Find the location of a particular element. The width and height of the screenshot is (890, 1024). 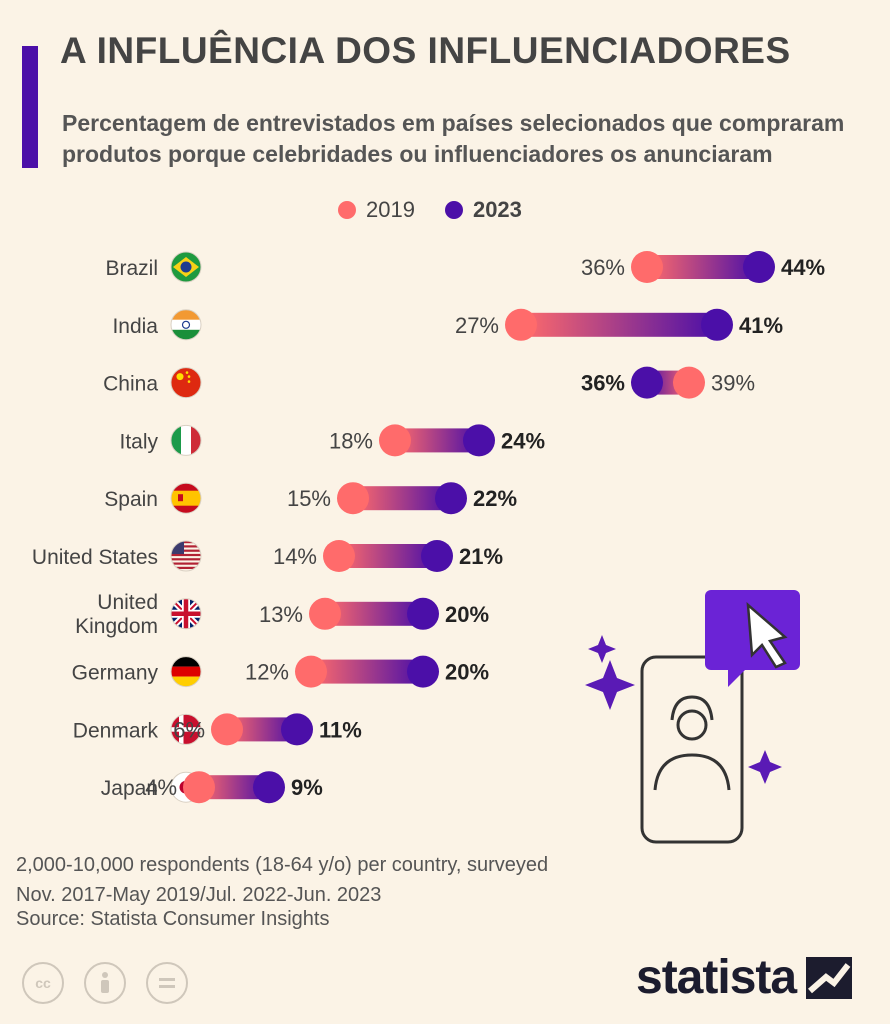

value-label-2019: 15% is located at coordinates (309, 498).